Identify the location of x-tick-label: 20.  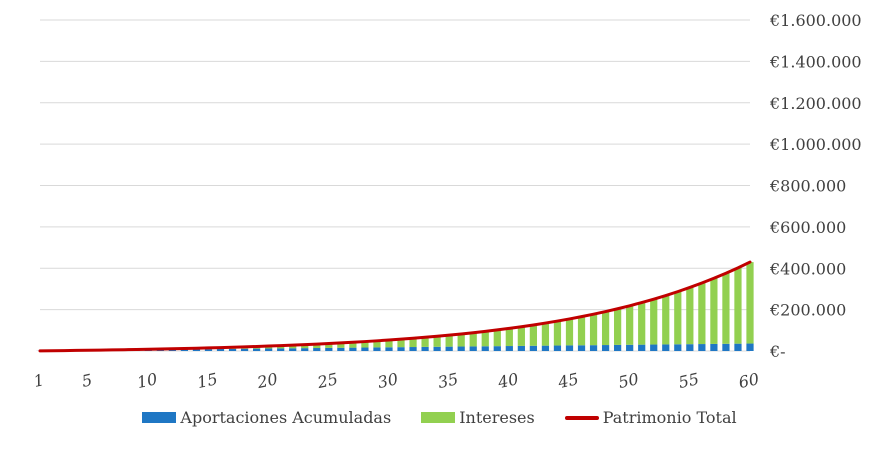
(267, 380).